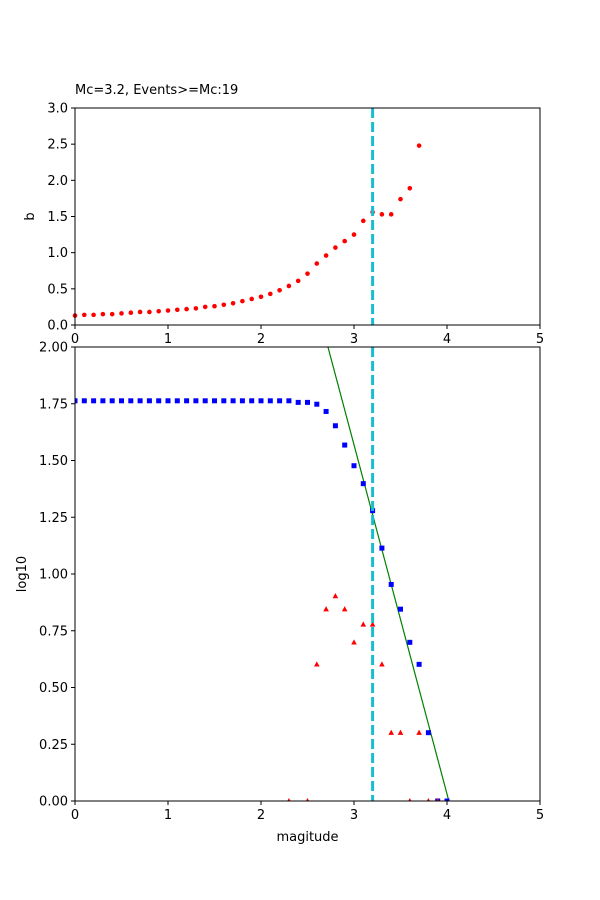  Describe the element at coordinates (363, 697) in the screenshot. I see `noncumulative-points` at that location.